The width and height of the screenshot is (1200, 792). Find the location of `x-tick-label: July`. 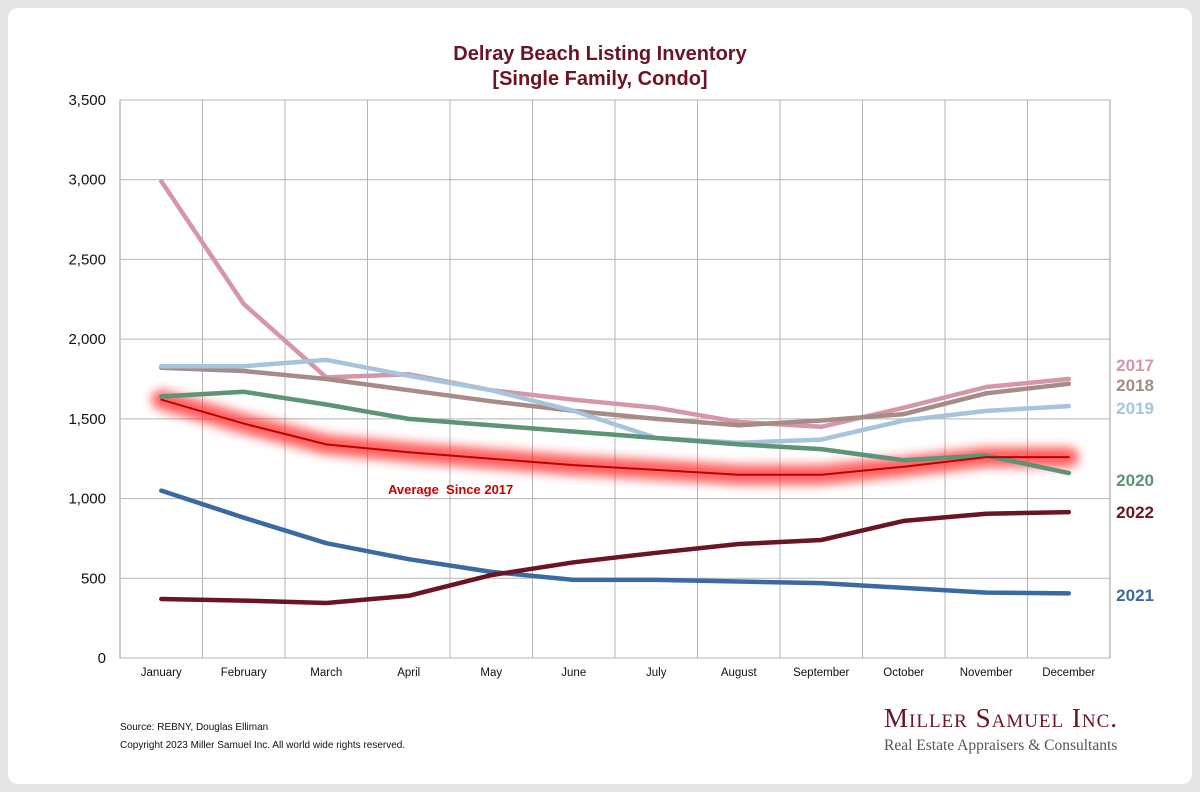

x-tick-label: July is located at coordinates (656, 673).